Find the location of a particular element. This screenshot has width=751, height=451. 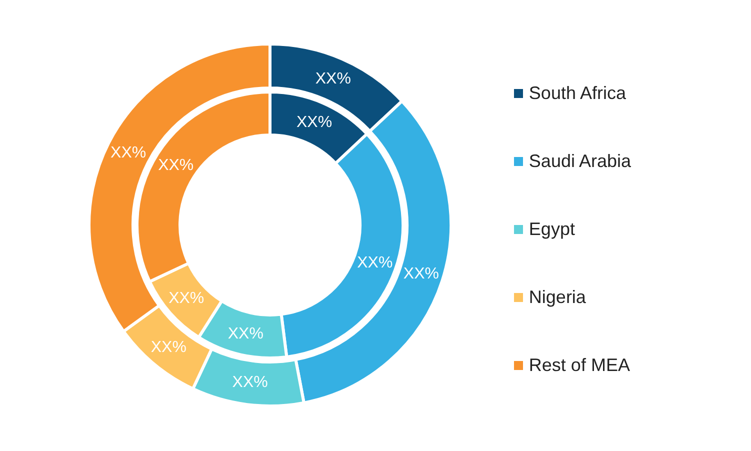

legend-label: Nigeria is located at coordinates (557, 297).